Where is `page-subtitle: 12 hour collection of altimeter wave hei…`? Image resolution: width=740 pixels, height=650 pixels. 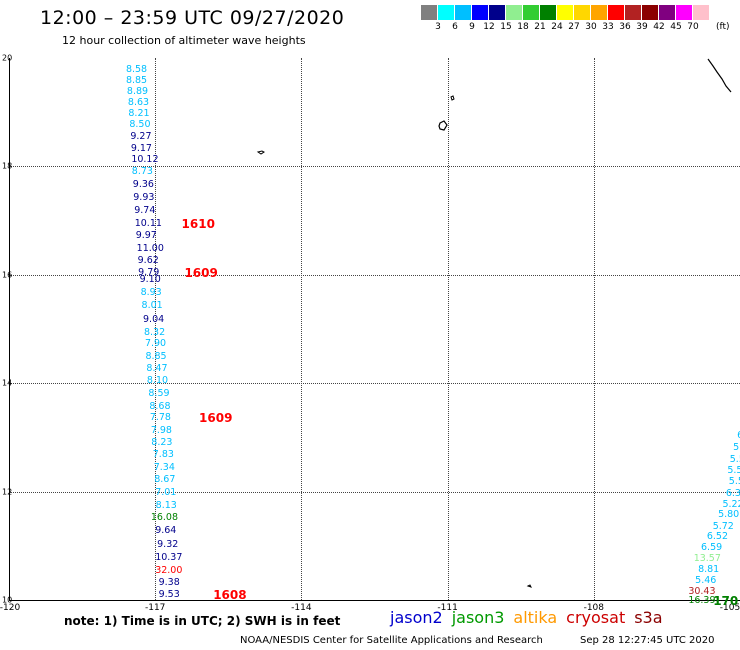
page-subtitle: 12 hour collection of altimeter wave hei… is located at coordinates (184, 40).